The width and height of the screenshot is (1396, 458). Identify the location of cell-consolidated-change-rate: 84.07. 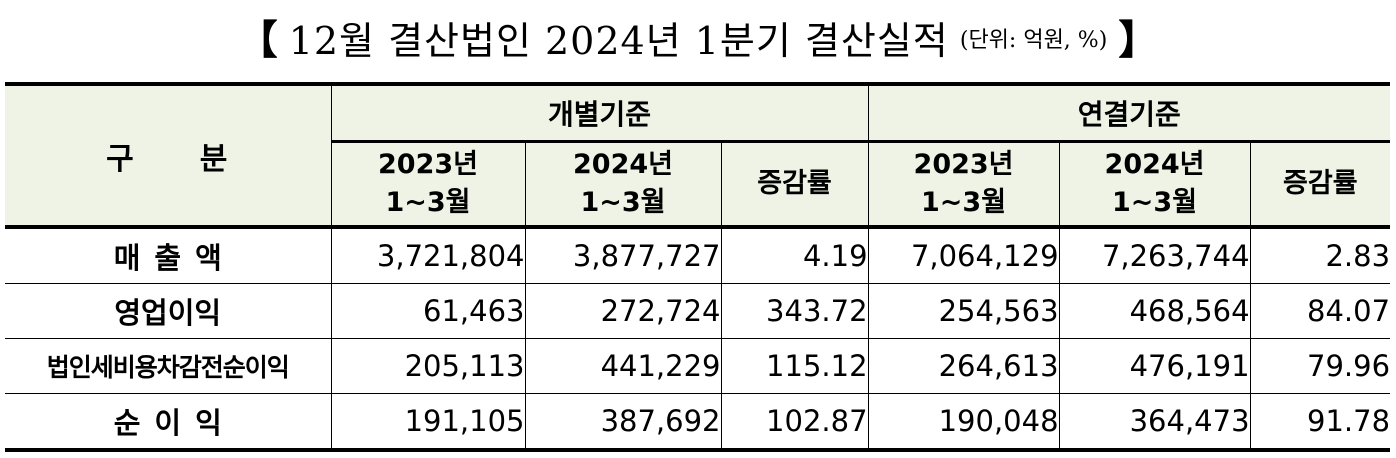
(1320, 311).